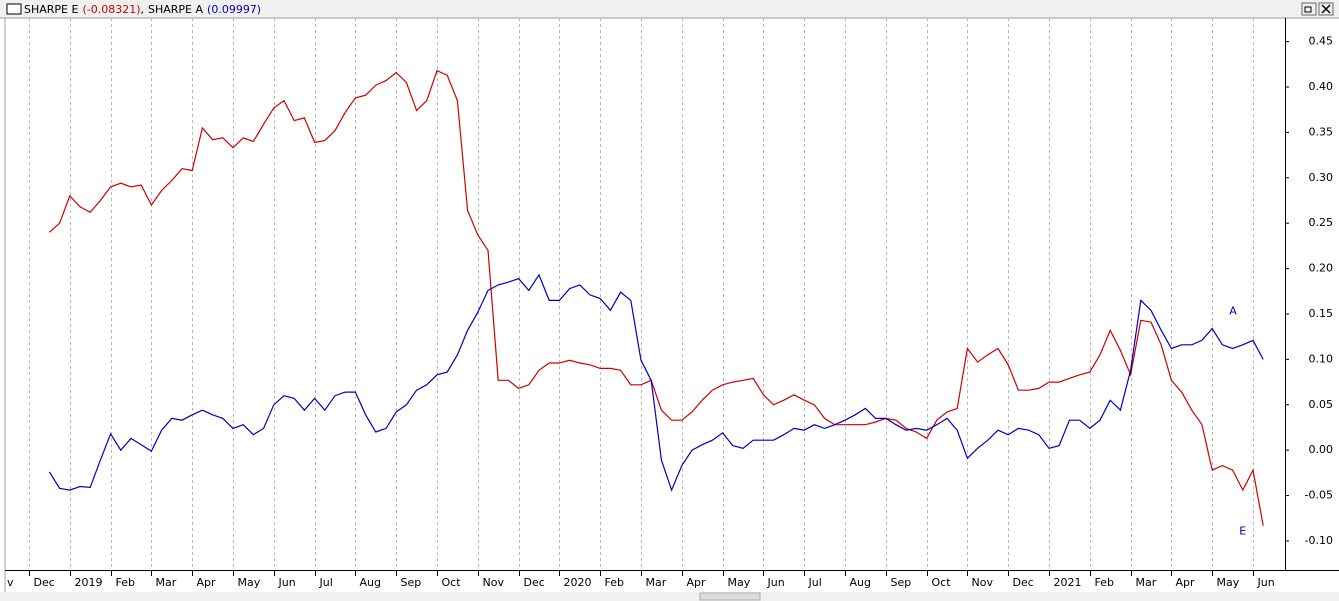 This screenshot has height=601, width=1339. I want to click on restore-button, so click(1309, 9).